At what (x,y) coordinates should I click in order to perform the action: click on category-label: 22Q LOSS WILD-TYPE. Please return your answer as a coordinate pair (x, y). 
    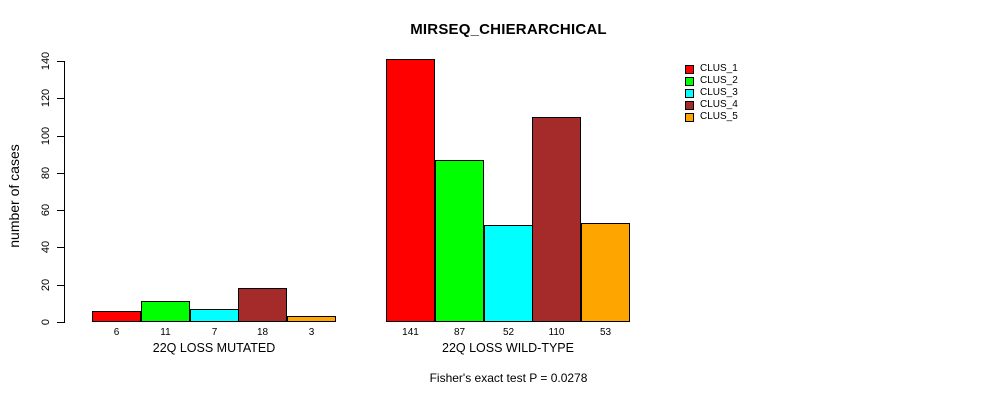
    Looking at the image, I should click on (508, 348).